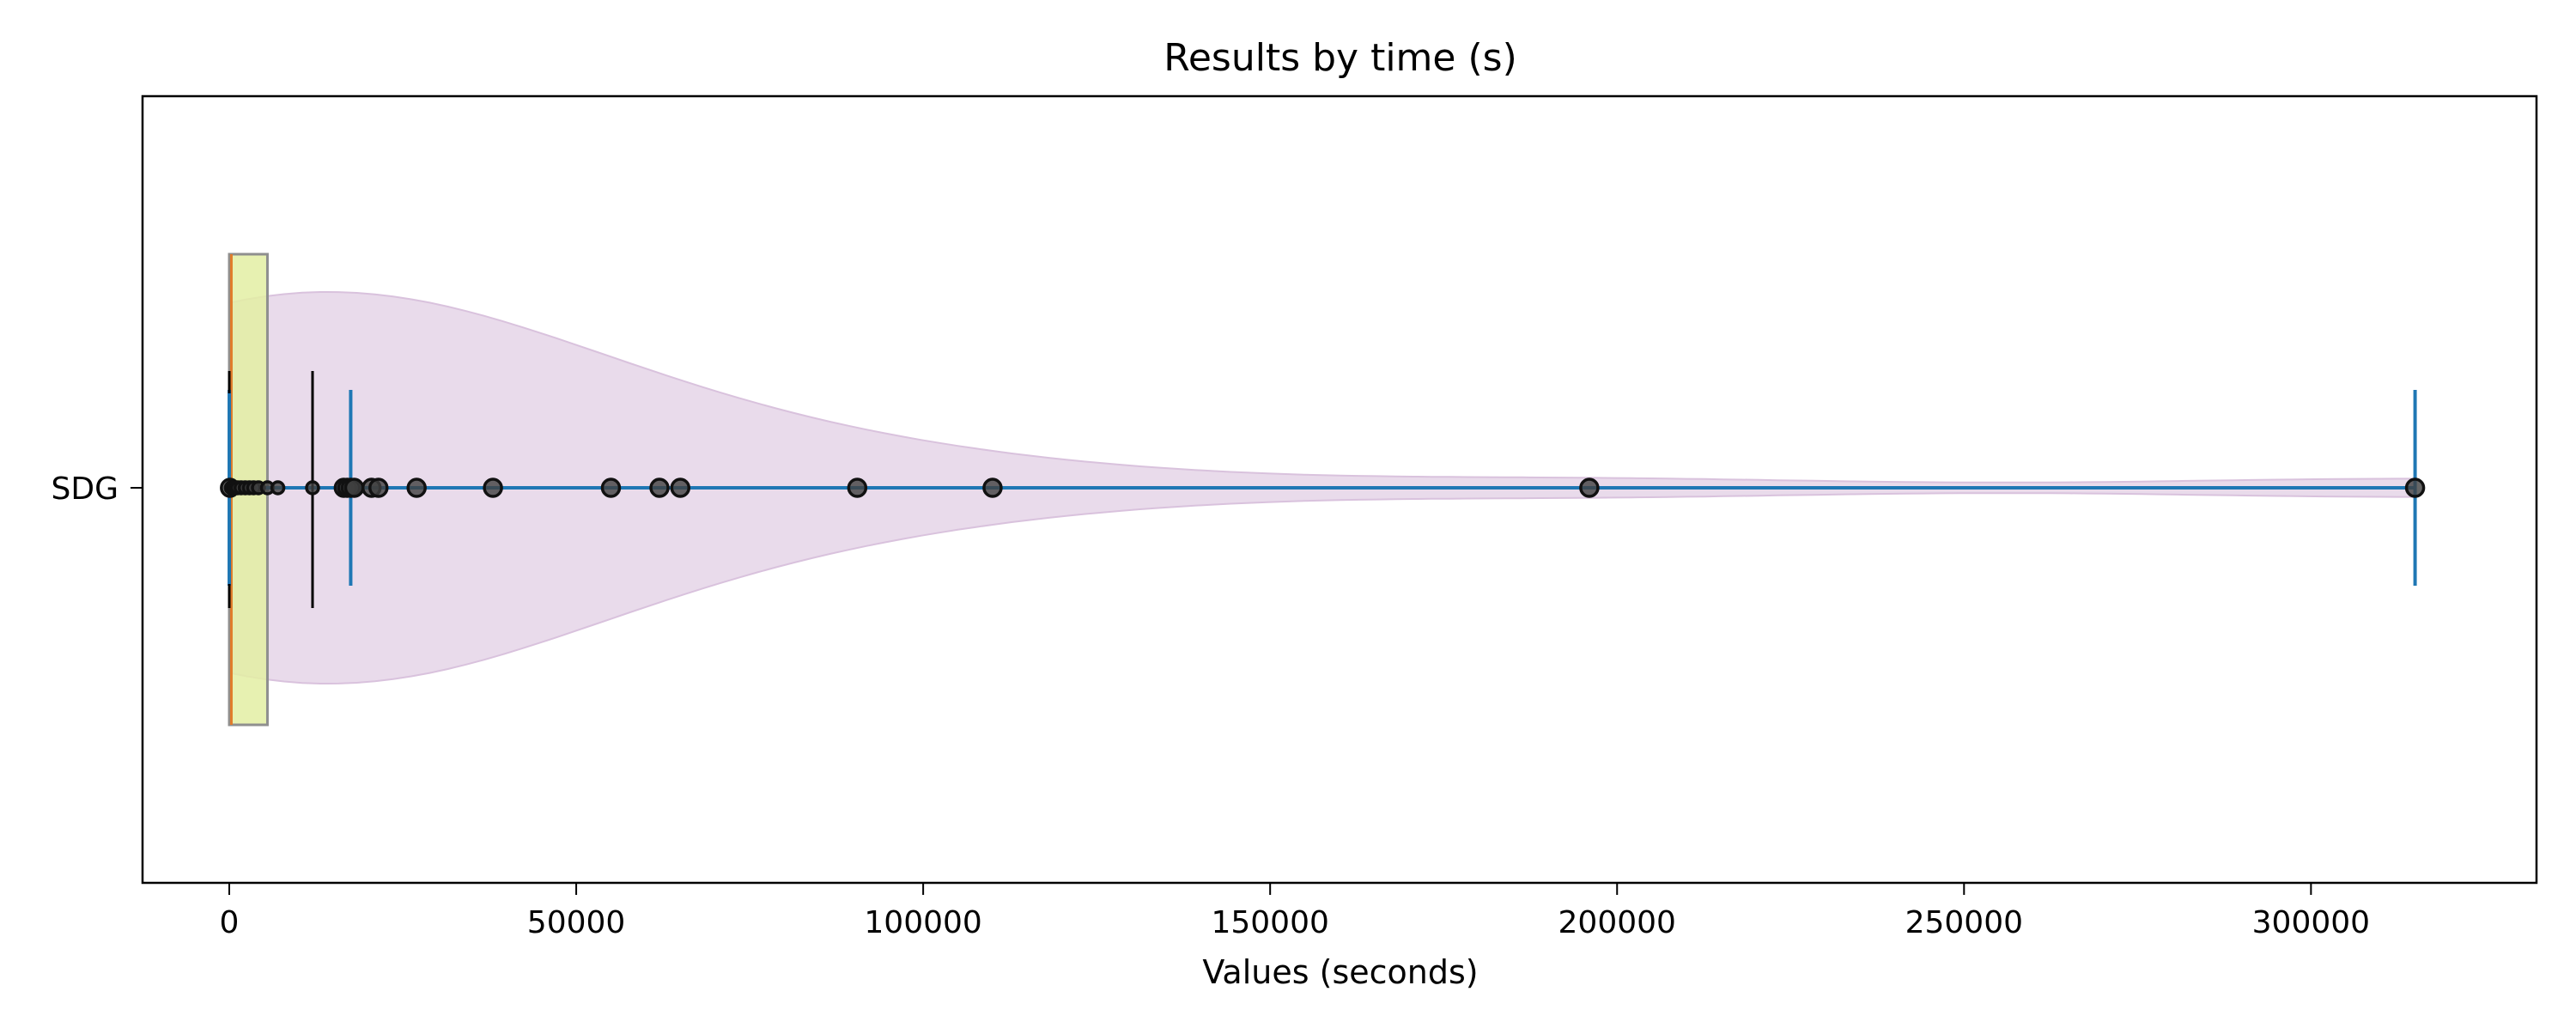 This screenshot has width=2576, height=1034. I want to click on chart-title: Results by time (s), so click(1339, 58).